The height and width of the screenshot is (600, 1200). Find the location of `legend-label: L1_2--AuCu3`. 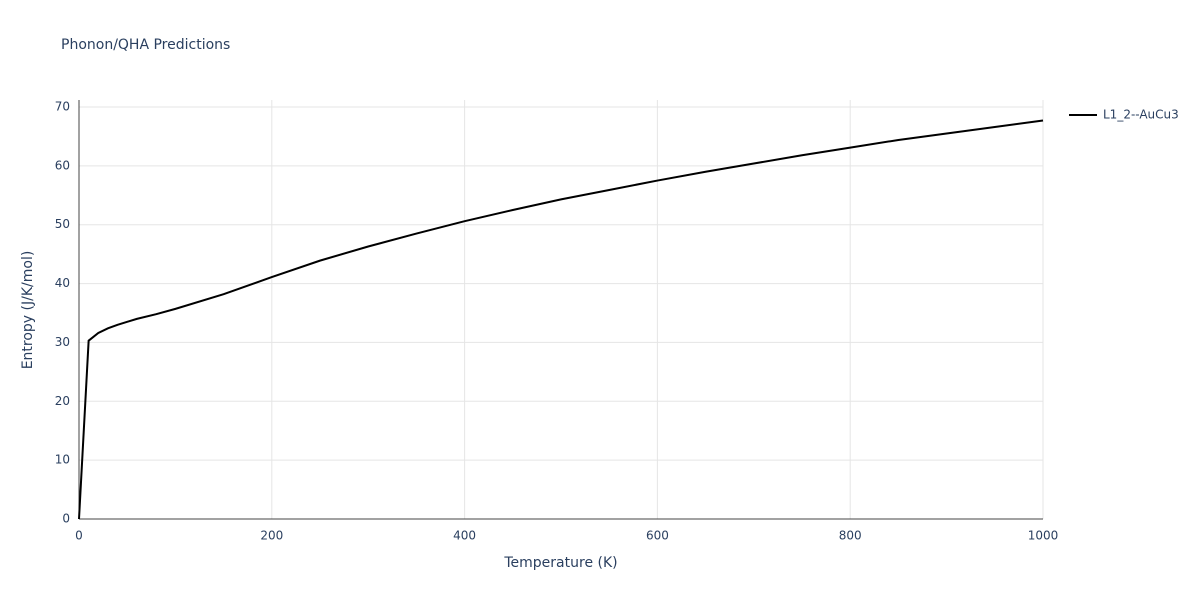

legend-label: L1_2--AuCu3 is located at coordinates (1141, 115).